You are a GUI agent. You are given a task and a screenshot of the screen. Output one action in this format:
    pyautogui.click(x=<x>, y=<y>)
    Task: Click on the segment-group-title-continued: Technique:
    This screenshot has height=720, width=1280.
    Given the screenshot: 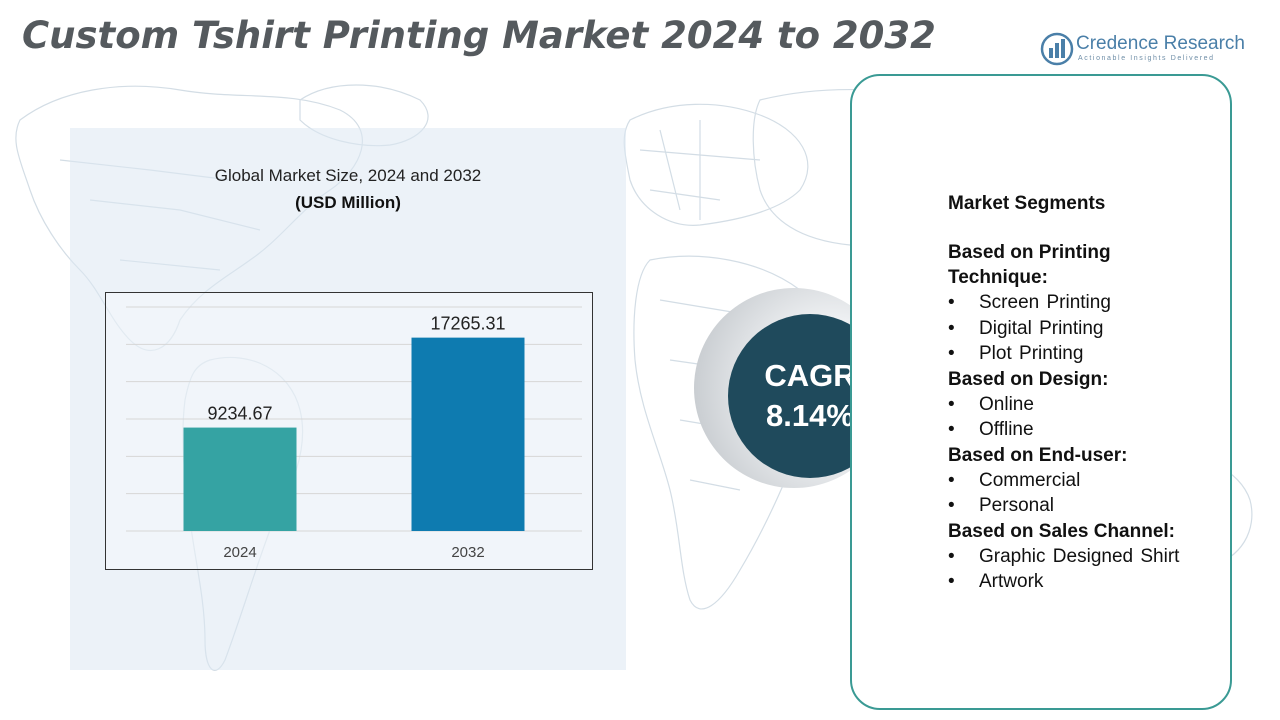 What is the action you would take?
    pyautogui.click(x=998, y=277)
    